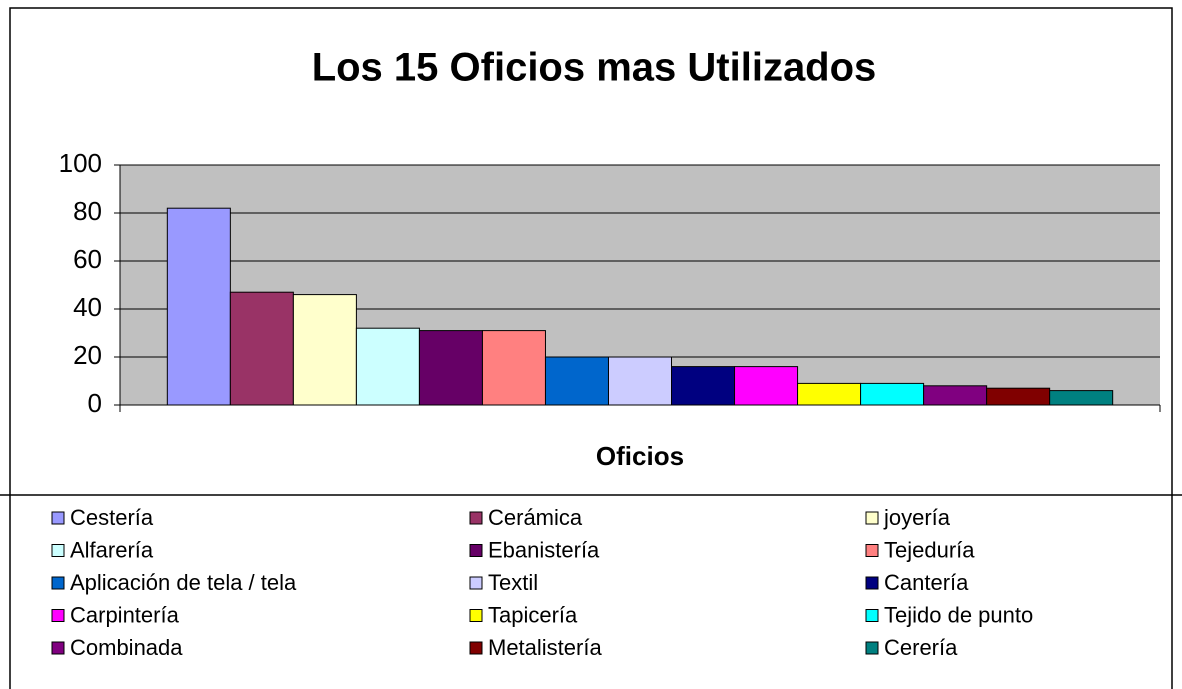 The height and width of the screenshot is (689, 1182). I want to click on legend-label: Cerámica, so click(535, 517).